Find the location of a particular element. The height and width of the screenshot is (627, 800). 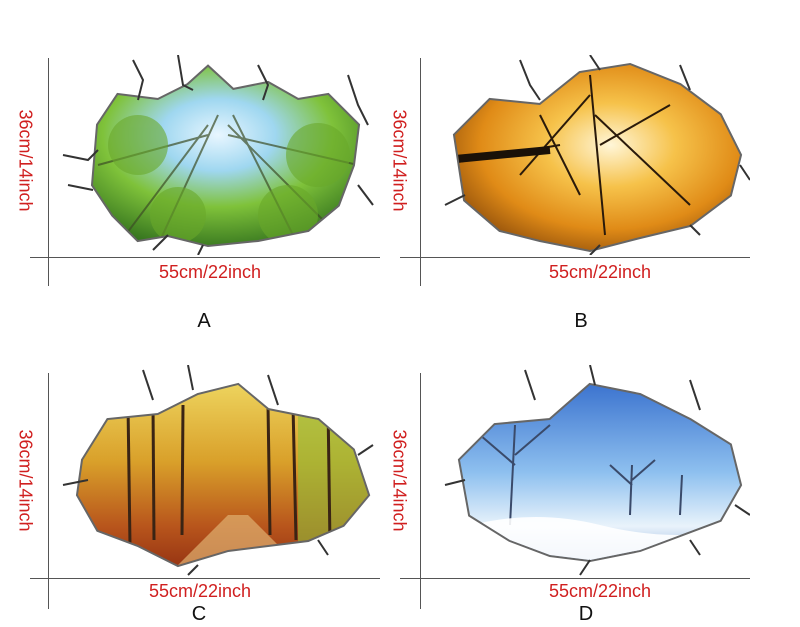

variant-letter: B is located at coordinates (581, 321).